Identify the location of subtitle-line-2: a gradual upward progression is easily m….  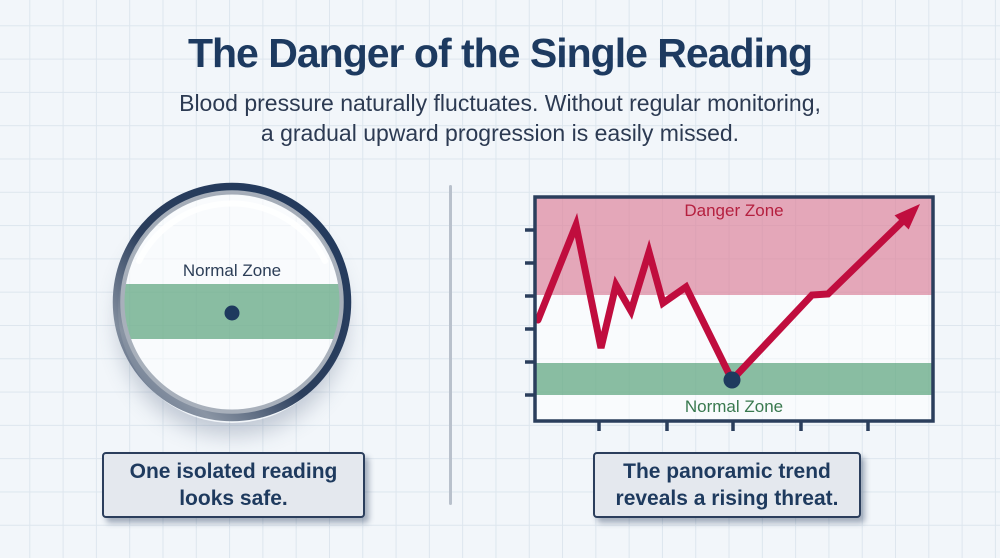
(500, 133).